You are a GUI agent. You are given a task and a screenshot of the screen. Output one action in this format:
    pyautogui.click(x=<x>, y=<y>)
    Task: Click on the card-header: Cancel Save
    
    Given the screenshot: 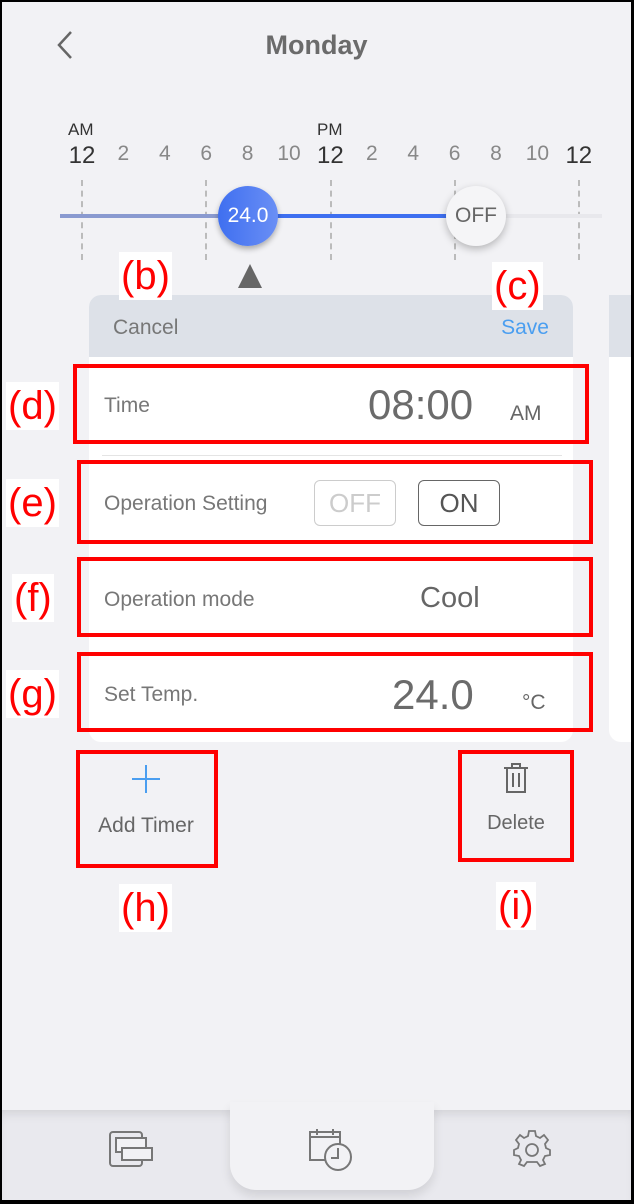 What is the action you would take?
    pyautogui.click(x=331, y=326)
    